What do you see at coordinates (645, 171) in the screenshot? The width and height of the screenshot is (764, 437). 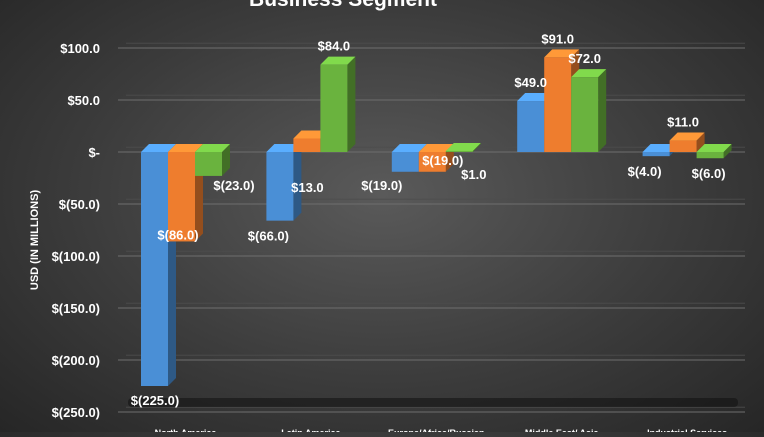 I see `data-label: $(4.0)` at bounding box center [645, 171].